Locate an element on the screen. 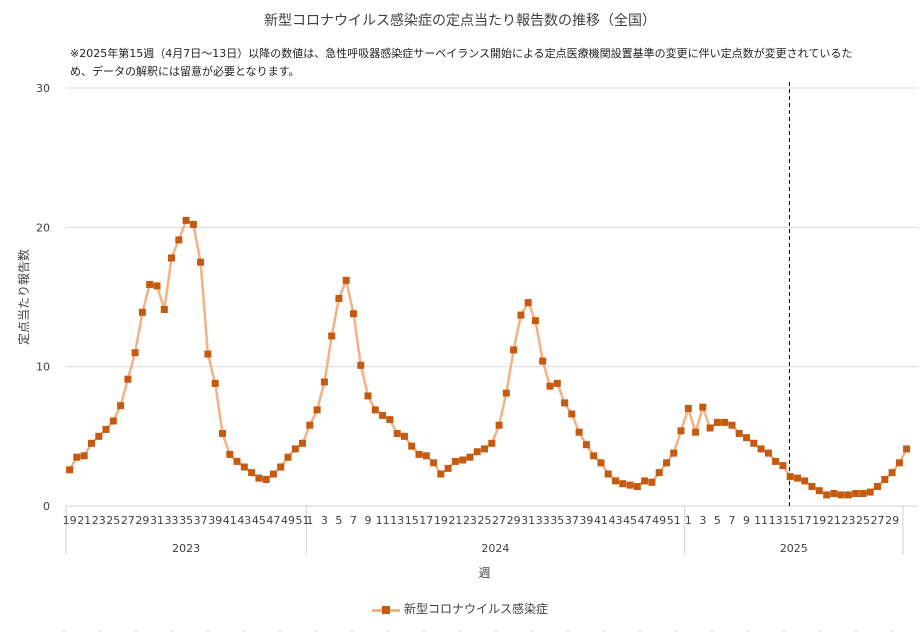 The height and width of the screenshot is (633, 920). x-tick-label: 25 is located at coordinates (485, 520).